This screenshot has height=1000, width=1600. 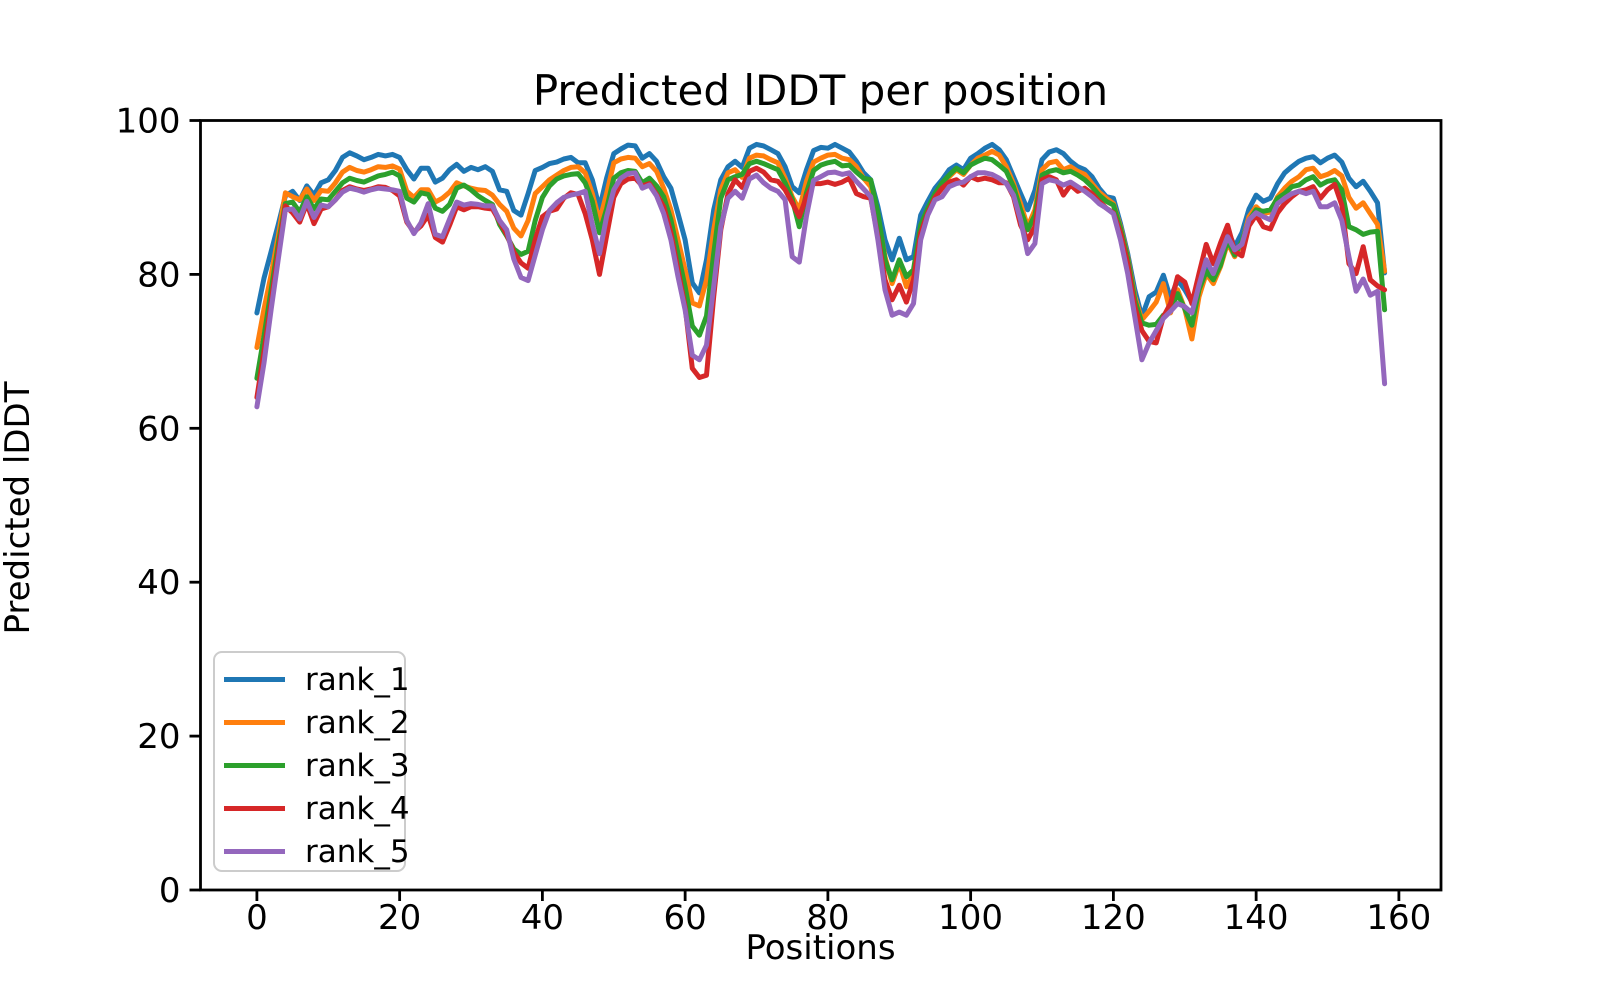 What do you see at coordinates (19, 508) in the screenshot?
I see `y-axis-label: Predicted lDDT` at bounding box center [19, 508].